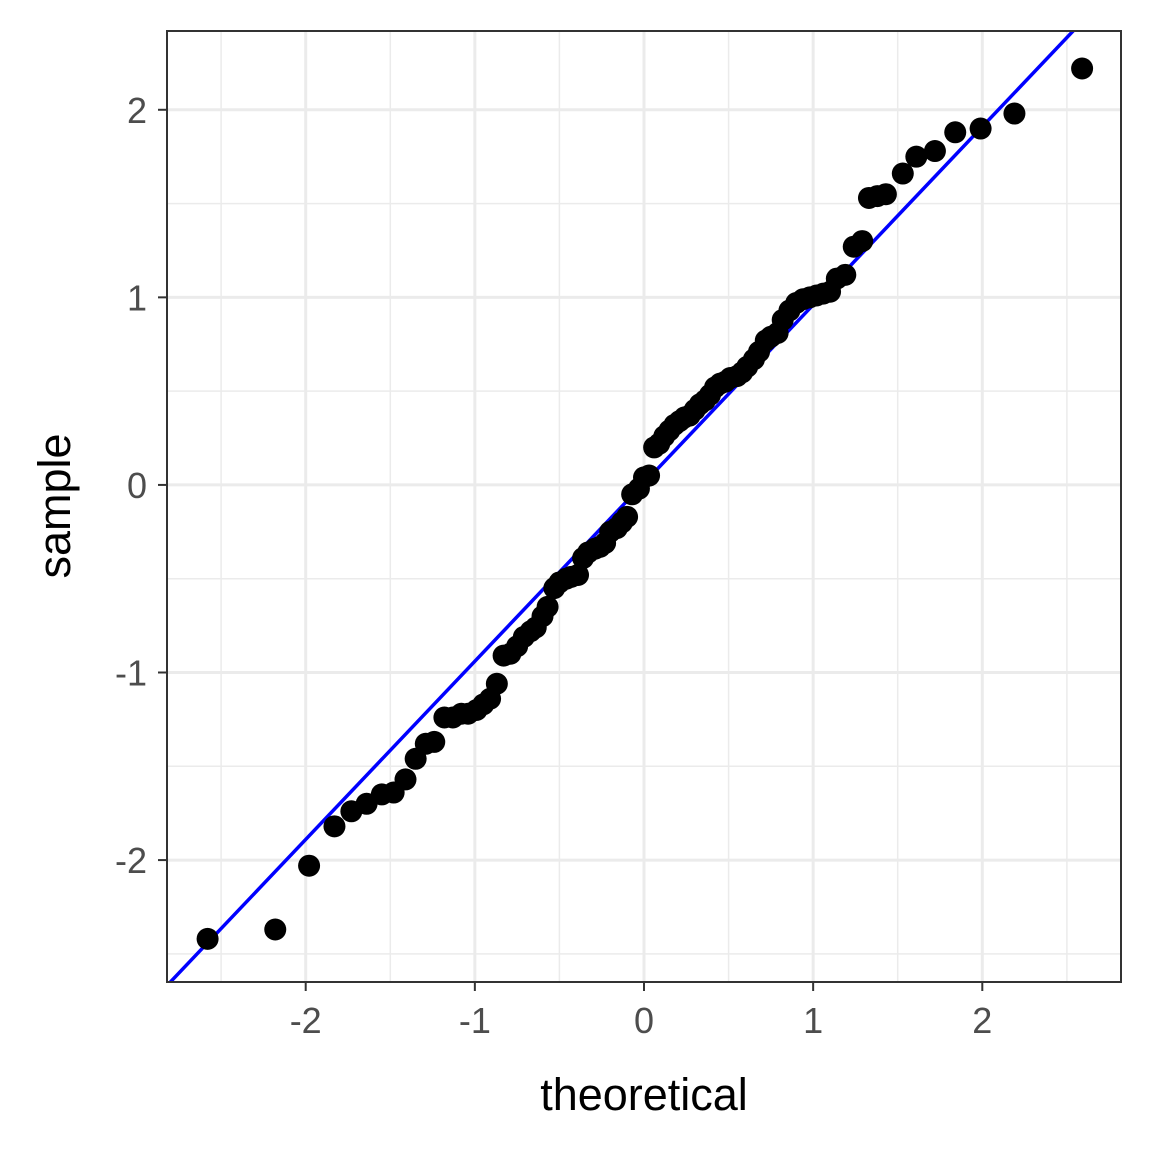 The width and height of the screenshot is (1152, 1152). I want to click on x-tick-label: 1, so click(813, 1020).